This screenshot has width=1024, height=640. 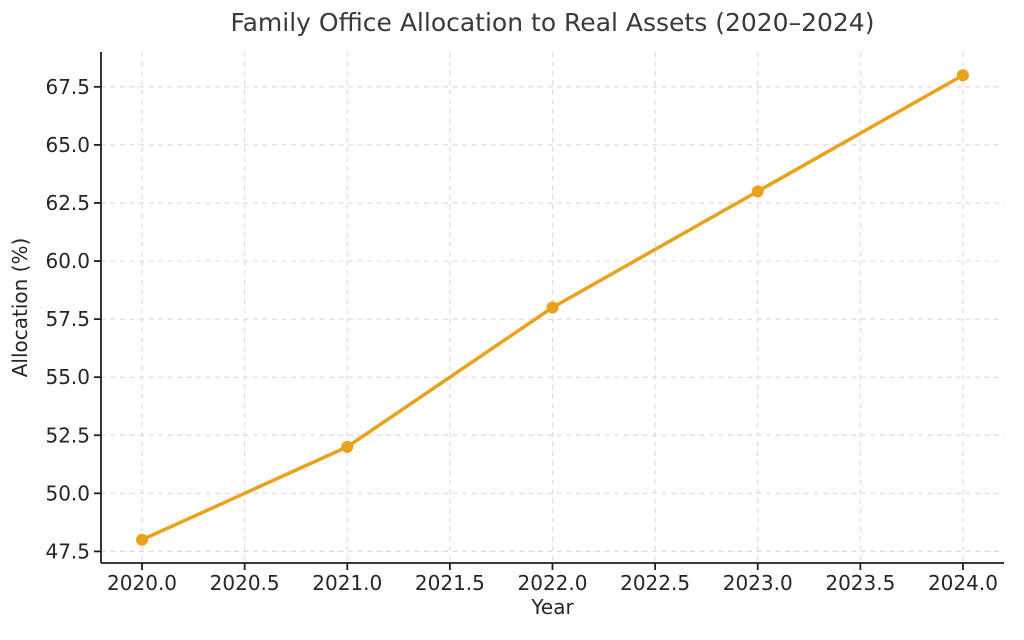 What do you see at coordinates (67, 261) in the screenshot?
I see `y-tick-label: 60.0` at bounding box center [67, 261].